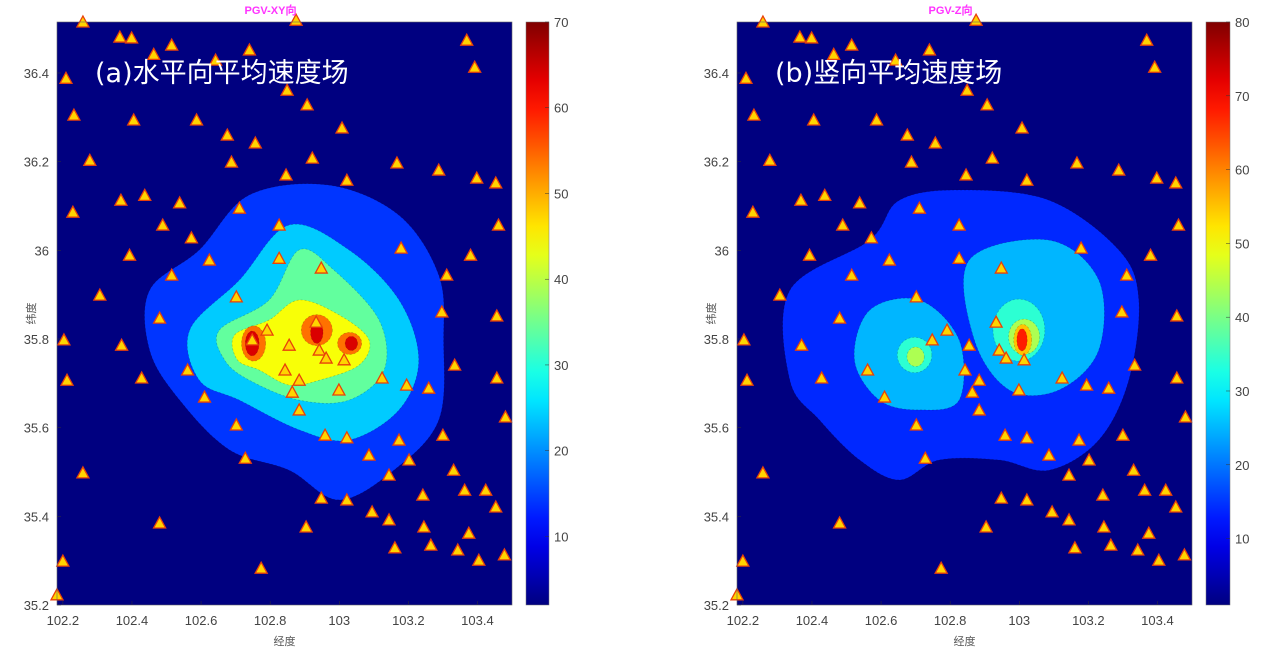 This screenshot has width=1269, height=656. I want to click on y-axis-label: 纬度, so click(711, 314).